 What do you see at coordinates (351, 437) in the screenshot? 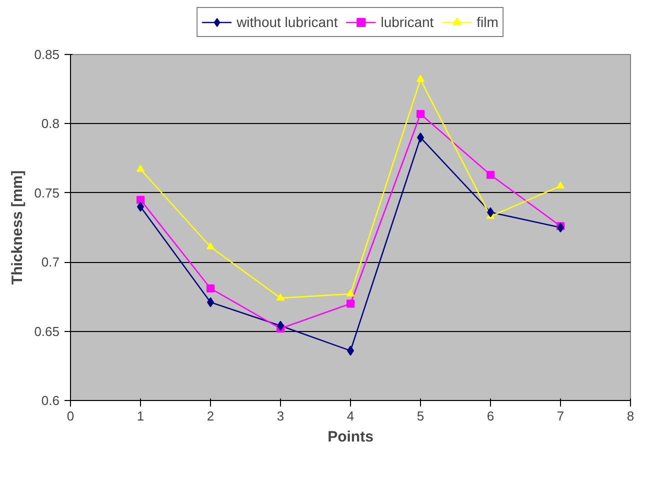
I see `x-axis-title: Points` at bounding box center [351, 437].